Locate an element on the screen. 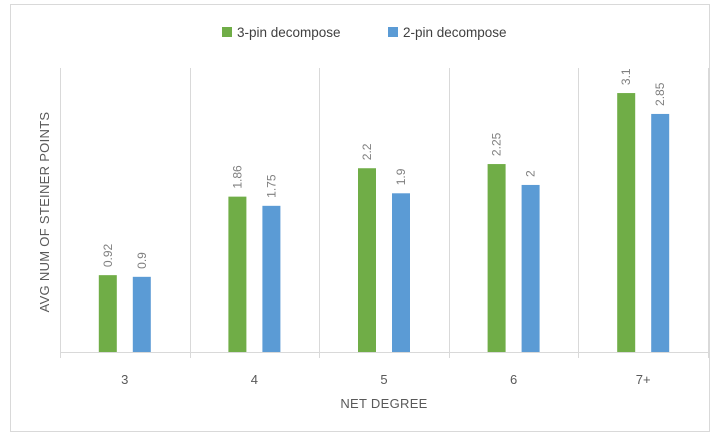 The width and height of the screenshot is (722, 436). y-axis-title: AVG NUM OF STEINER POINTS is located at coordinates (44, 212).